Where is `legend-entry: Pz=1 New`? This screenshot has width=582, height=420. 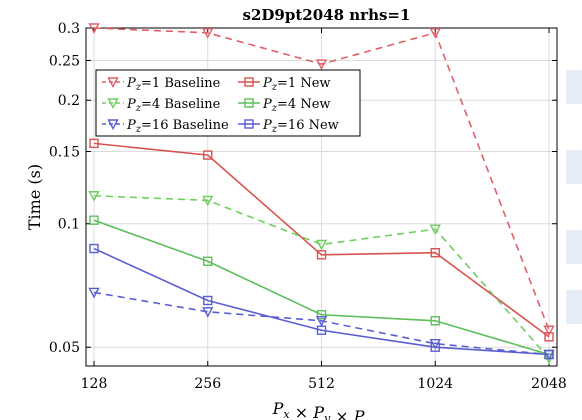
legend-entry: Pz=1 New is located at coordinates (284, 84).